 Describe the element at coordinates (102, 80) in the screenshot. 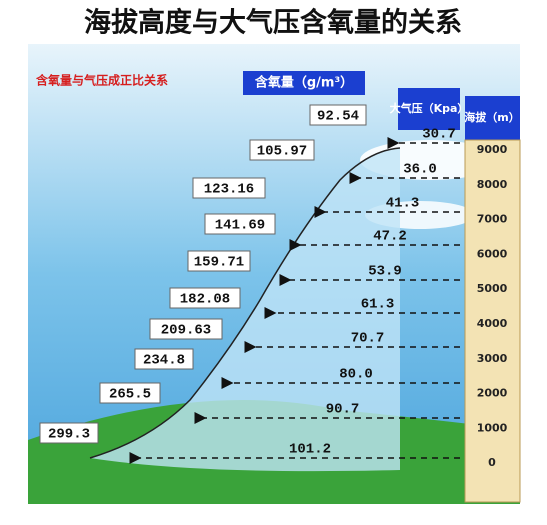

I see `subtitle: 含氧量与气压成正比关系` at that location.